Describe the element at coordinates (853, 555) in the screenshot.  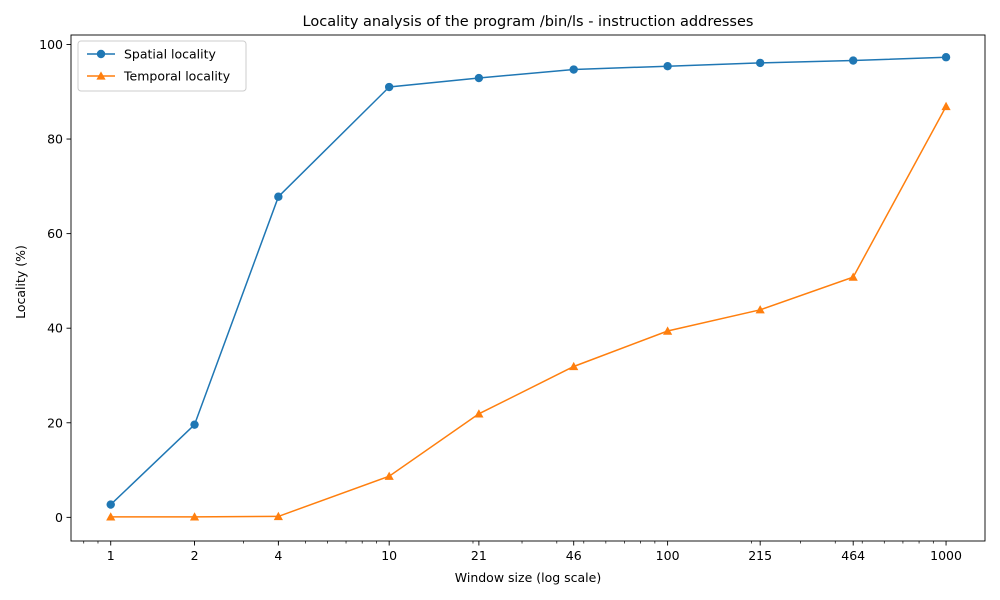
I see `x-tick-label: 464` at that location.